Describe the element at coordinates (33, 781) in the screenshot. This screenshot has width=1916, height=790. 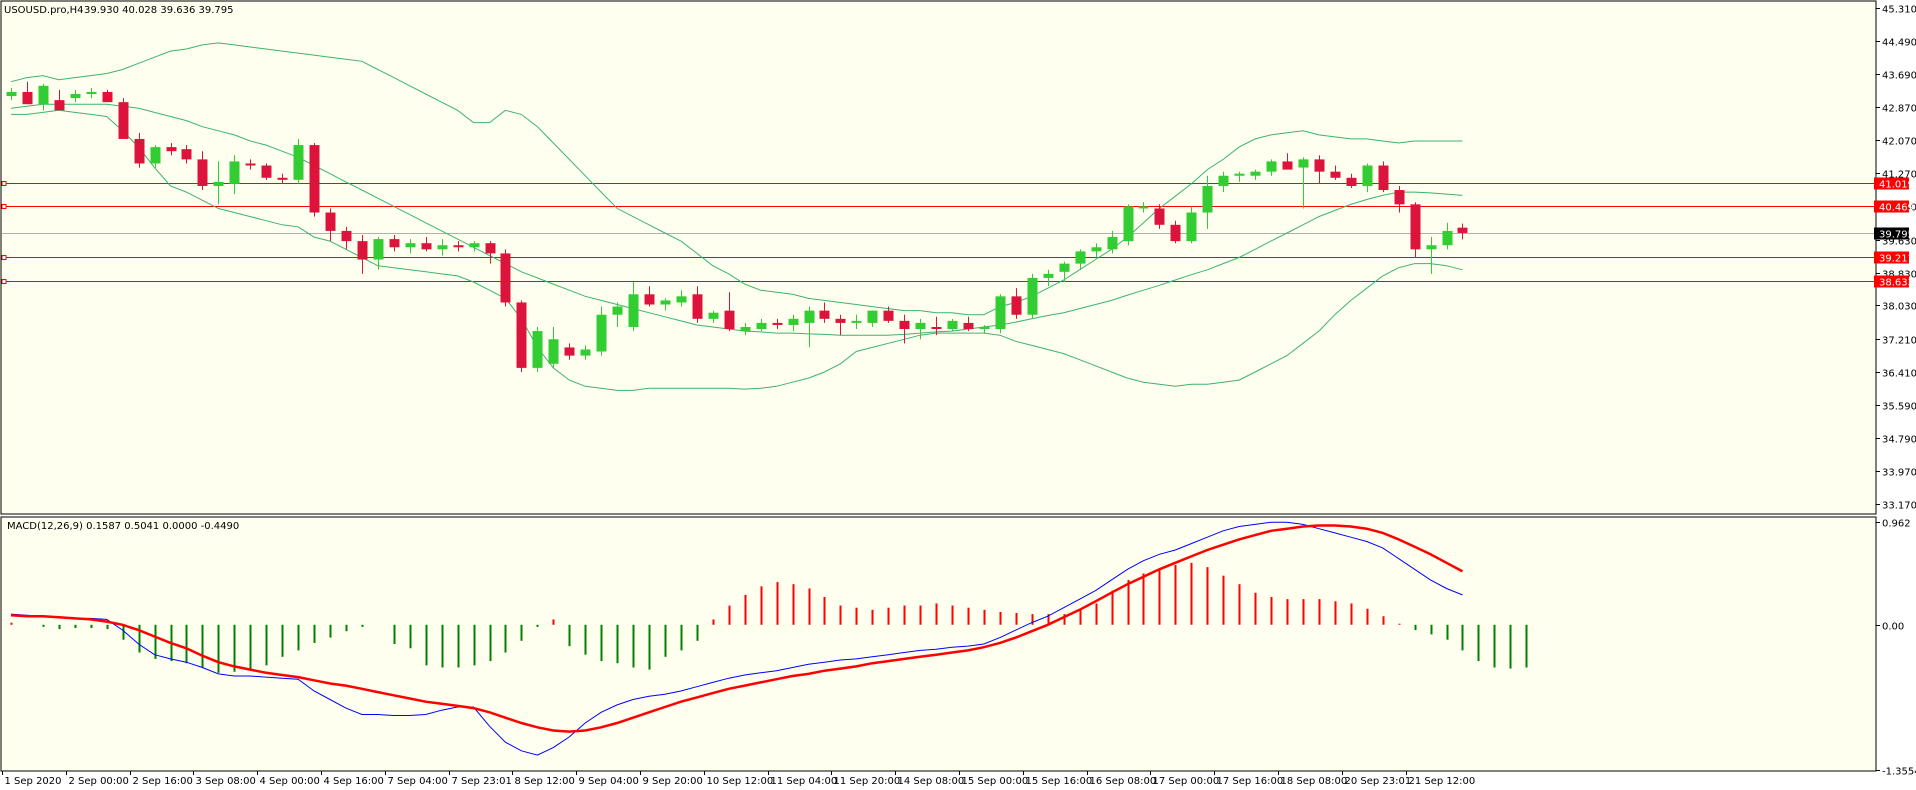
I see `time-tick-label: 1 Sep 2020` at that location.